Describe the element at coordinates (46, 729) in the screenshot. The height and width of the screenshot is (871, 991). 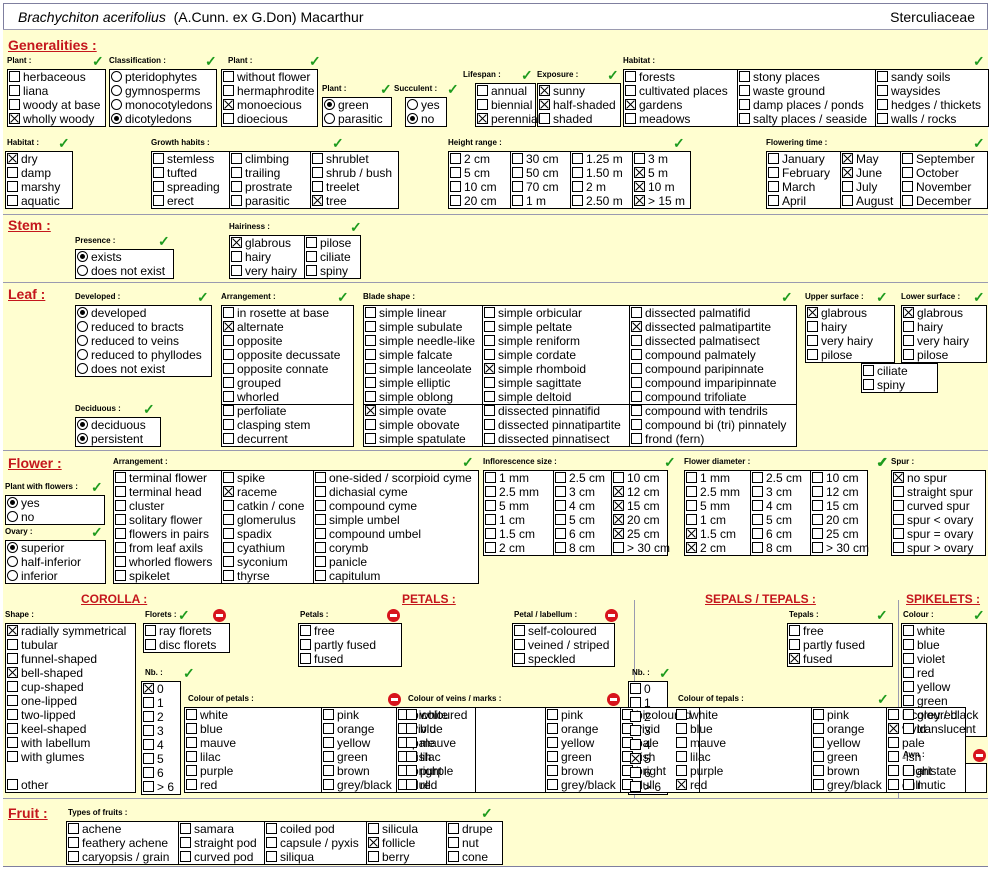
I see `option-keel-shaped: keel-shaped` at that location.